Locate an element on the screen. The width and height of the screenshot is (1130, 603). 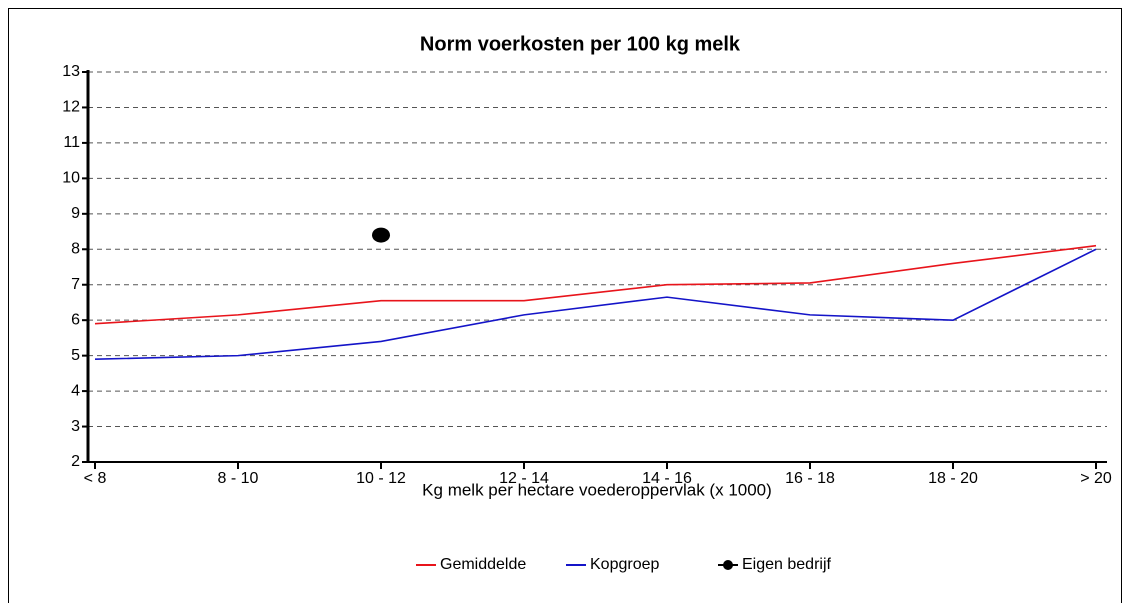
y-tick-label: 7 is located at coordinates (75, 284).